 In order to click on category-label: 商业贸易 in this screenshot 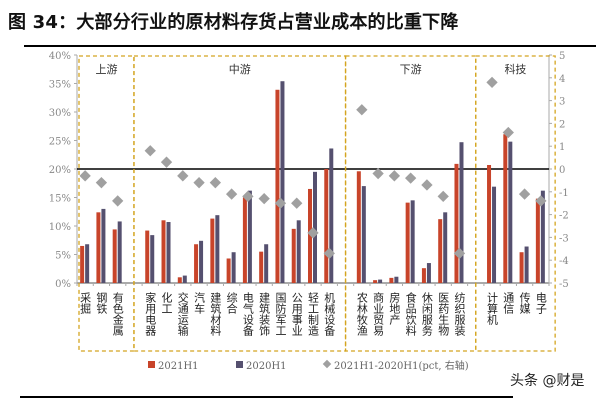, I will do `click(378, 314)`.